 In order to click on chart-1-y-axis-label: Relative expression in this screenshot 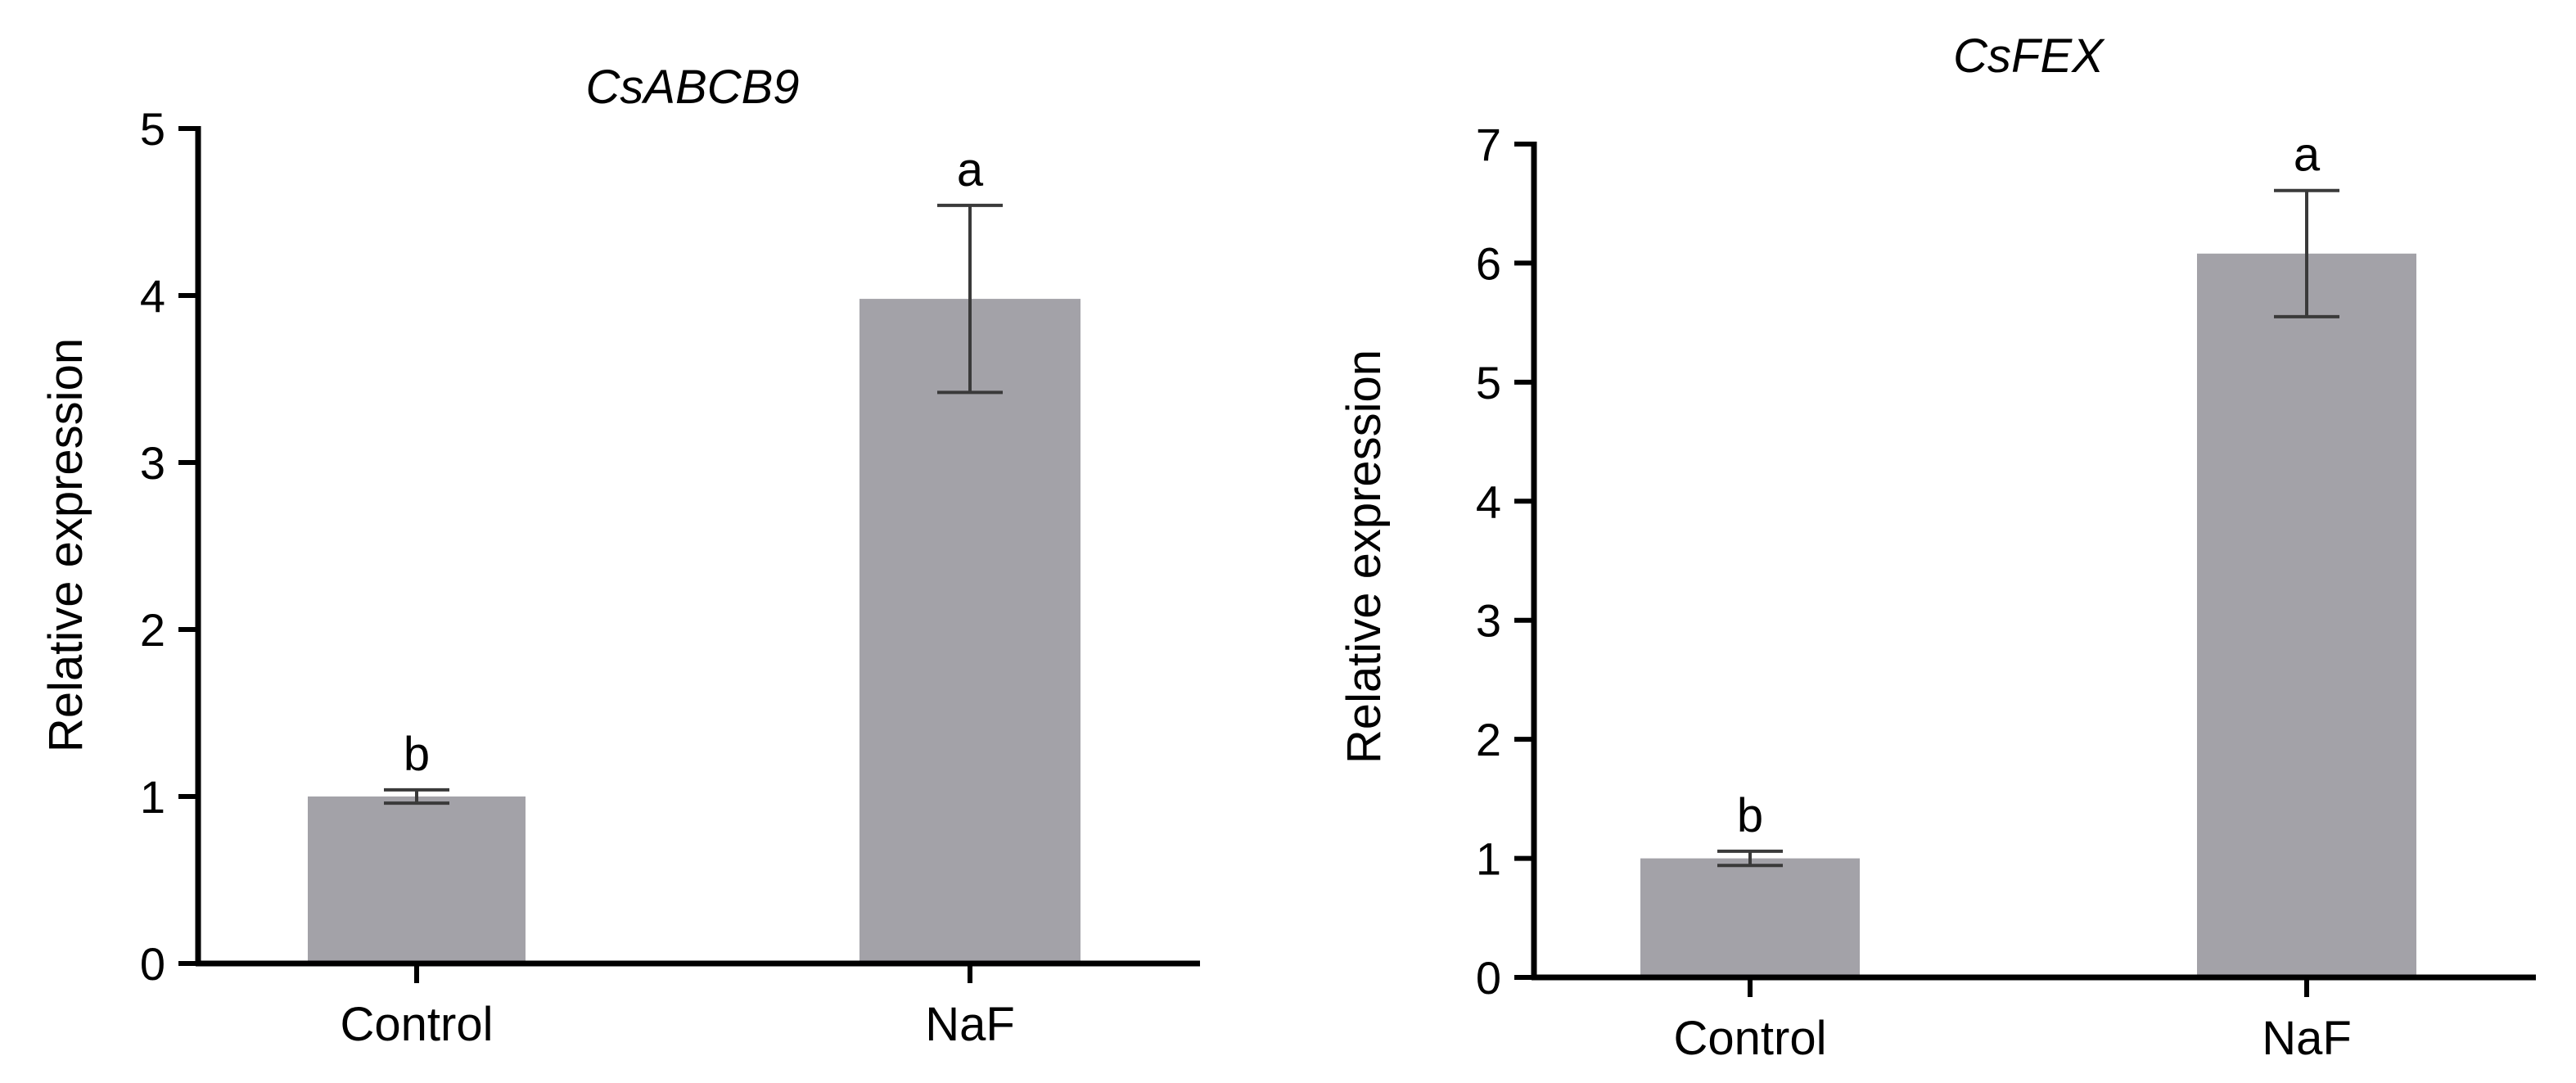, I will do `click(65, 545)`.